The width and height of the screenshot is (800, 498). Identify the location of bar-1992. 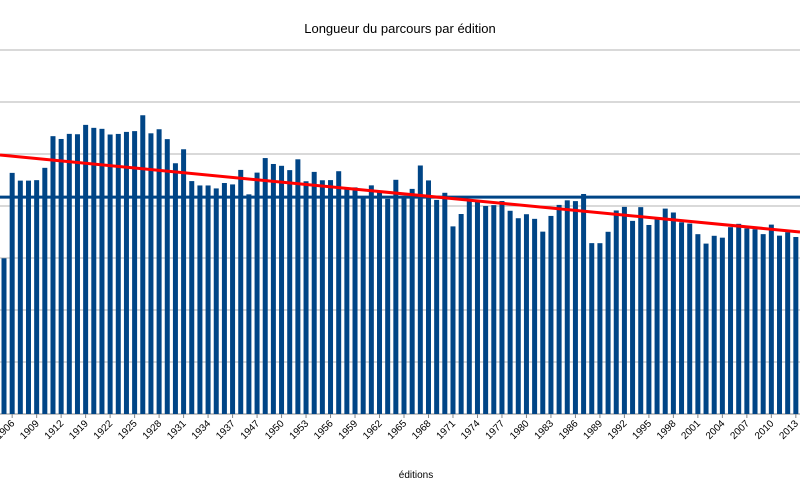
(624, 310).